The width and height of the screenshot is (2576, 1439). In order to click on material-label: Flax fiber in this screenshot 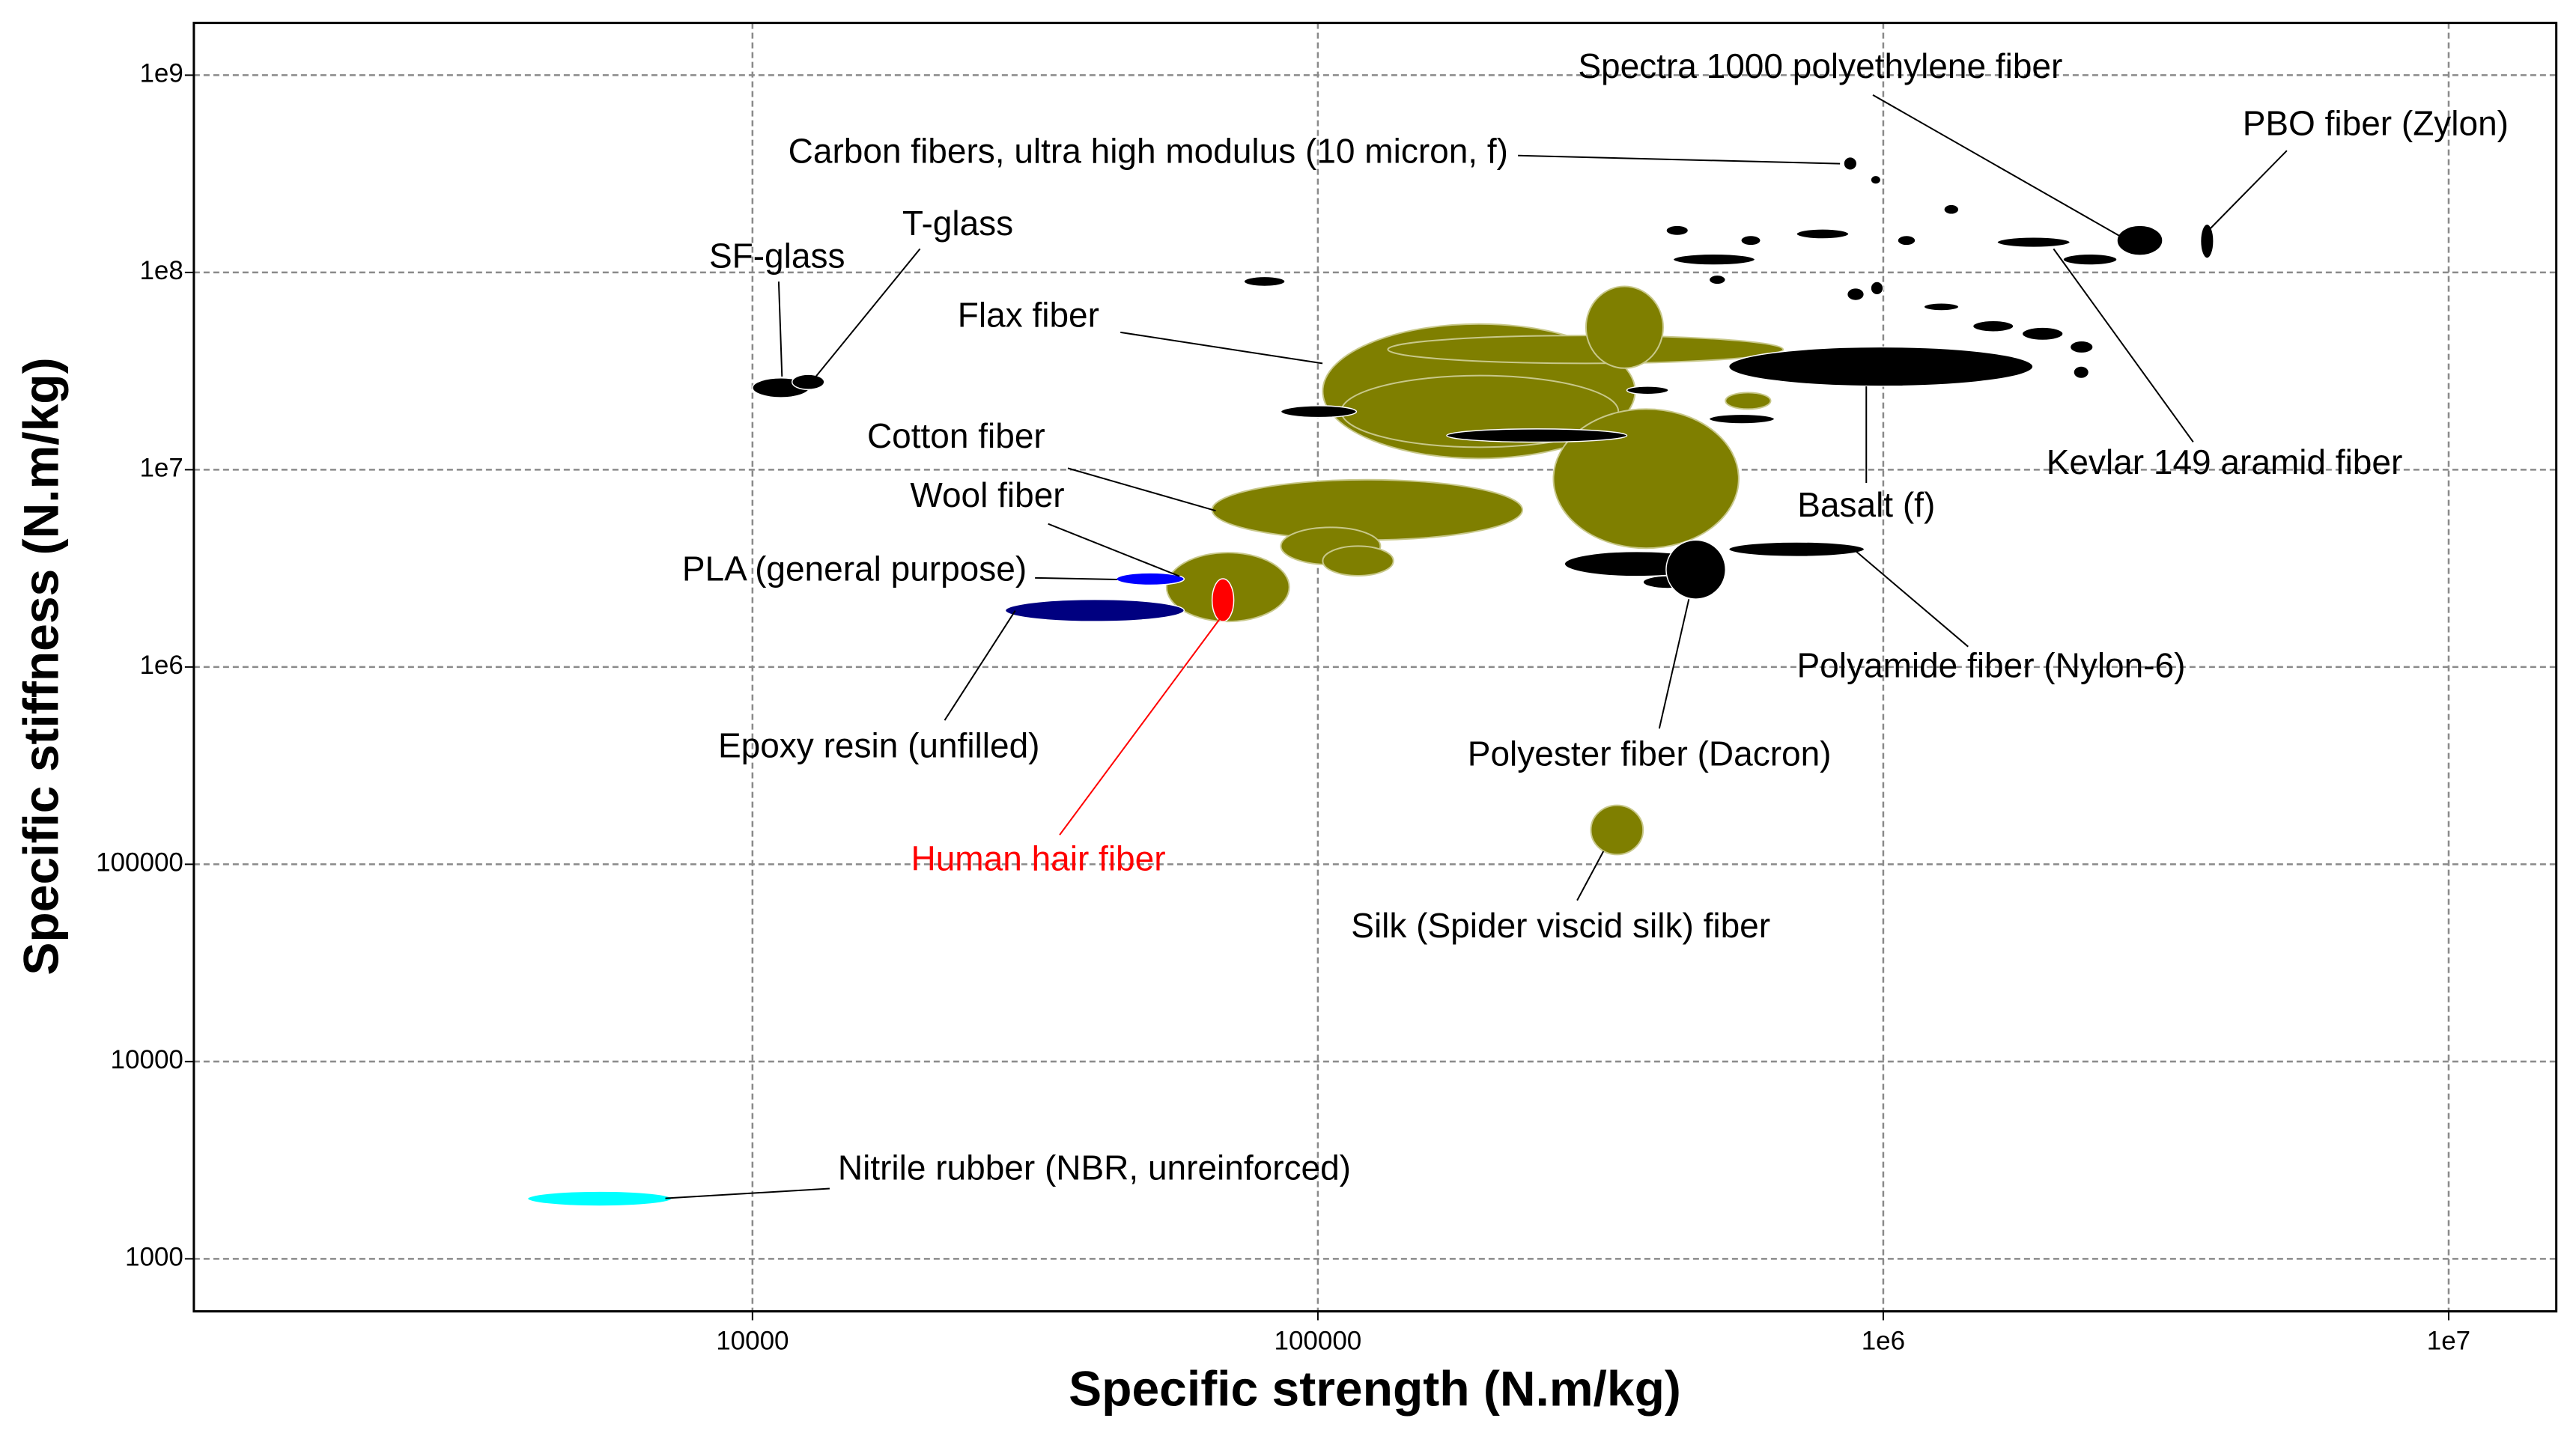, I will do `click(1028, 314)`.